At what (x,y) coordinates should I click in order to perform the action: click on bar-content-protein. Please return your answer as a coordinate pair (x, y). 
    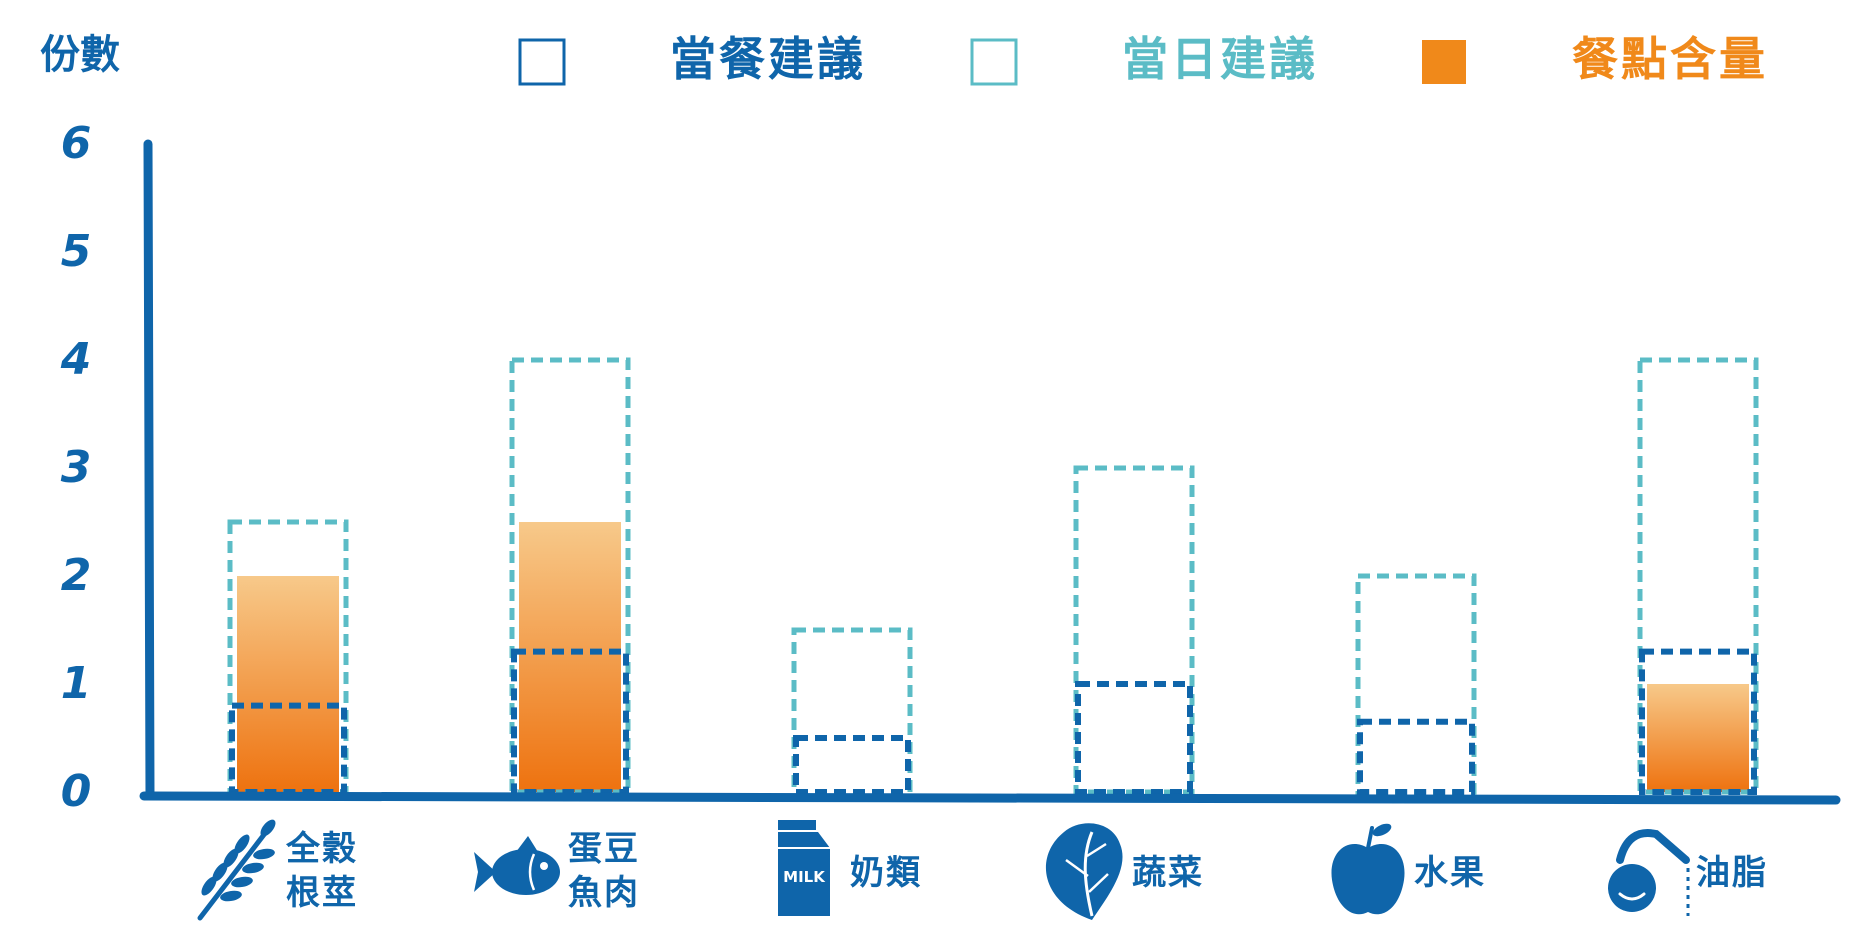
    Looking at the image, I should click on (570, 657).